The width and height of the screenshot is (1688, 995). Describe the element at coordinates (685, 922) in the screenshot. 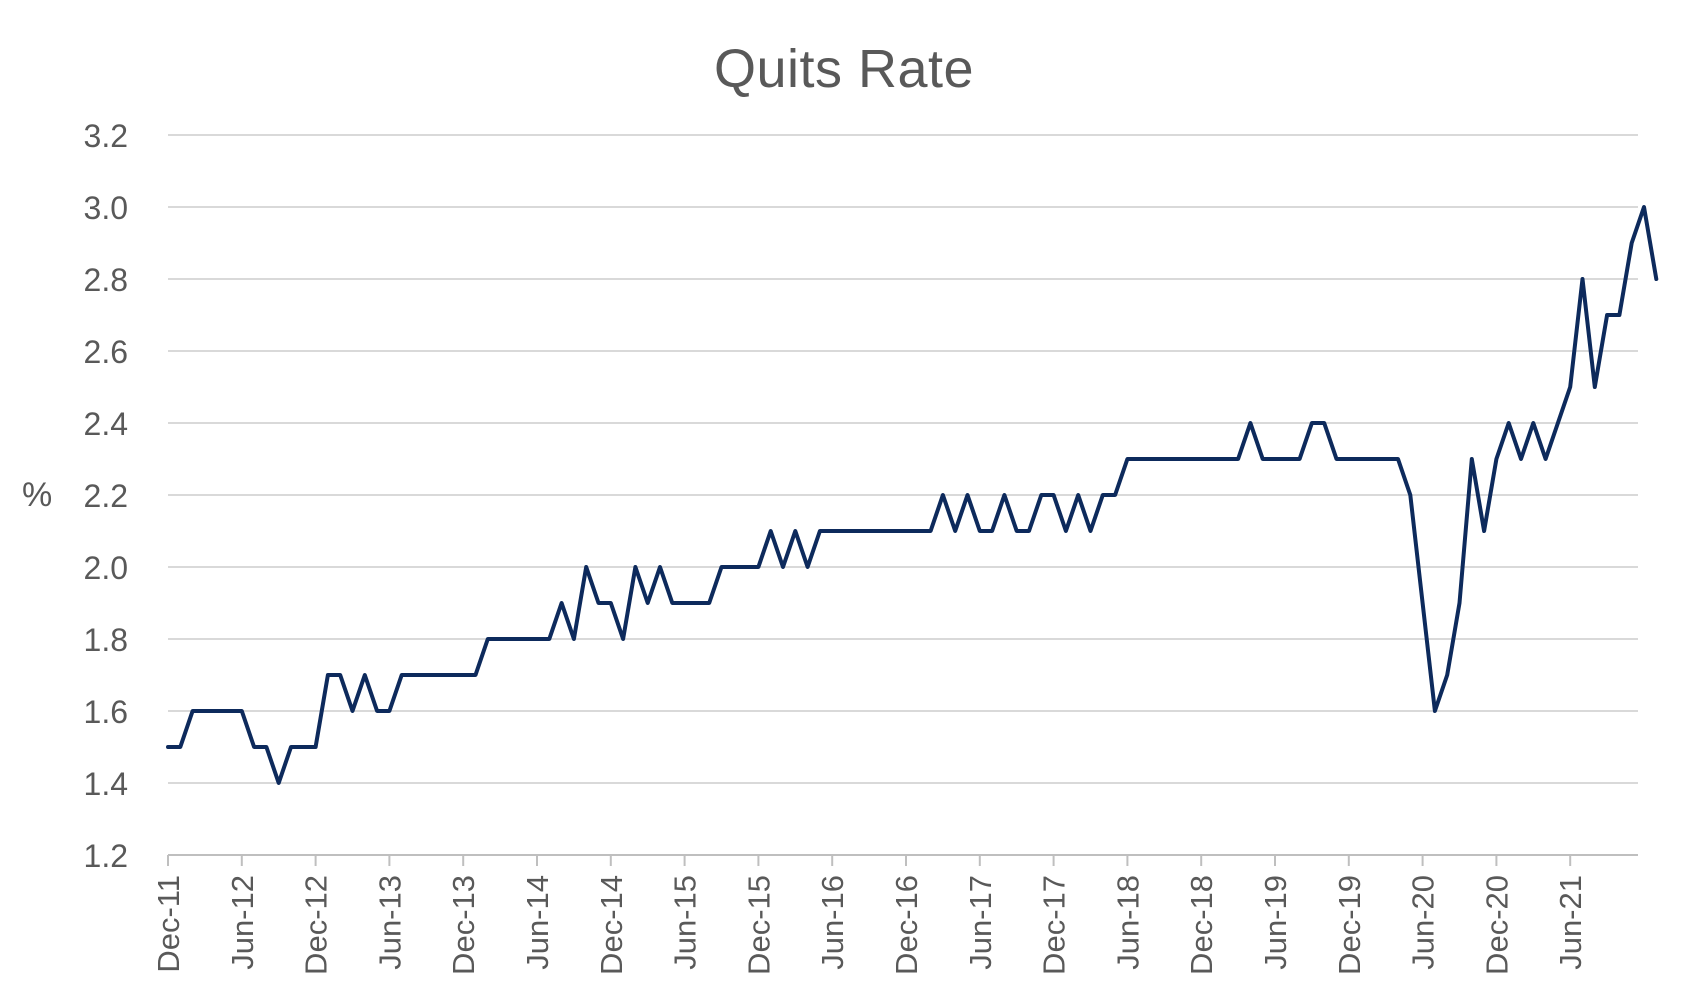

I see `x-tick-label: Jun-15` at that location.